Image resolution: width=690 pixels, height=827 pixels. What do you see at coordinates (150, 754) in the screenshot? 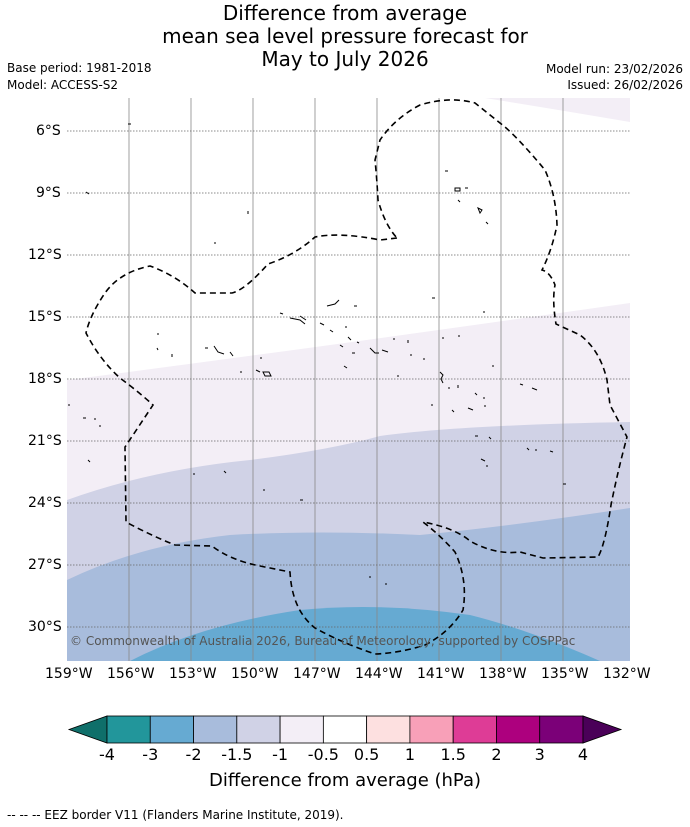
I see `colorbar-tick-label: -3` at bounding box center [150, 754].